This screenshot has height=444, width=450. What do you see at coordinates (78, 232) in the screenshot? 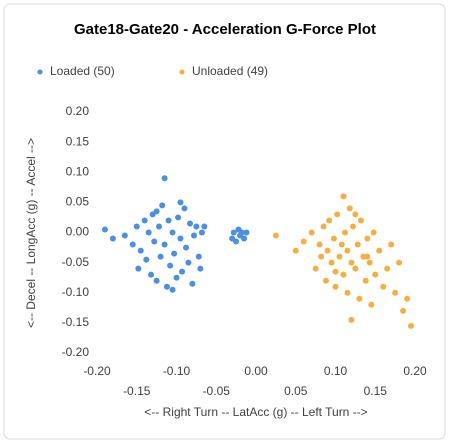
I see `y-tick-label: 0.00` at bounding box center [78, 232].